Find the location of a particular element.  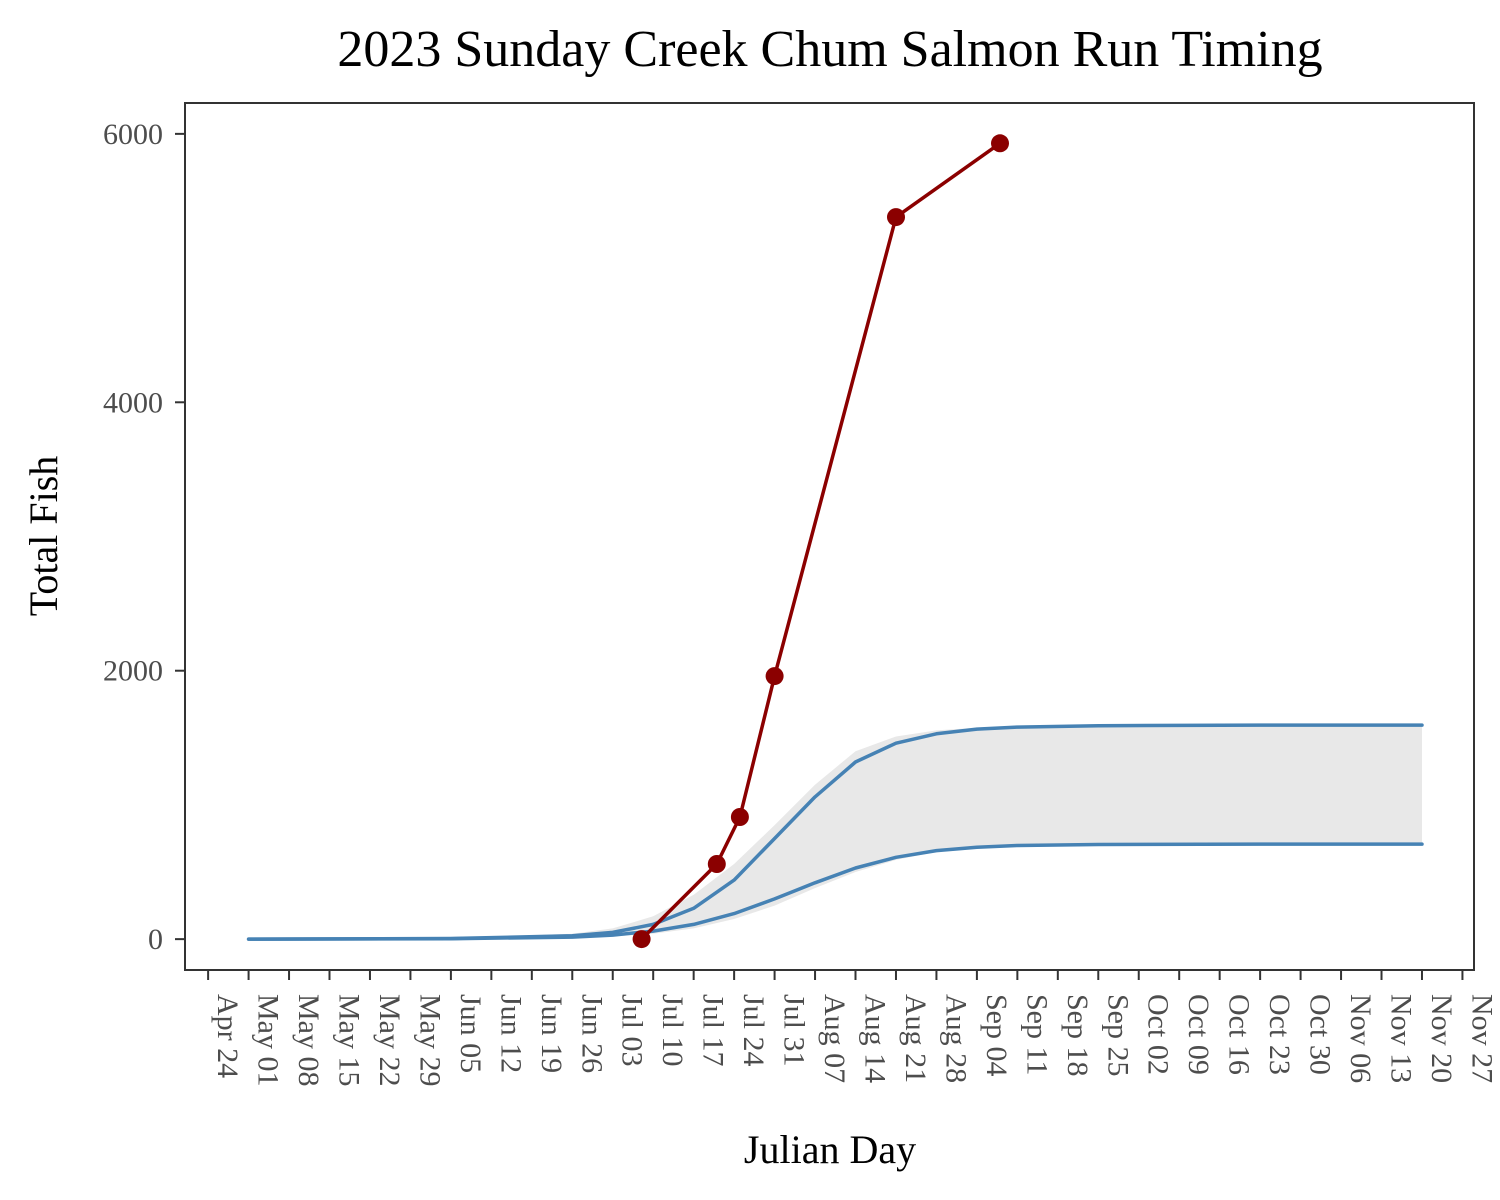

x-tick-label: Sep 18 is located at coordinates (1077, 1035).